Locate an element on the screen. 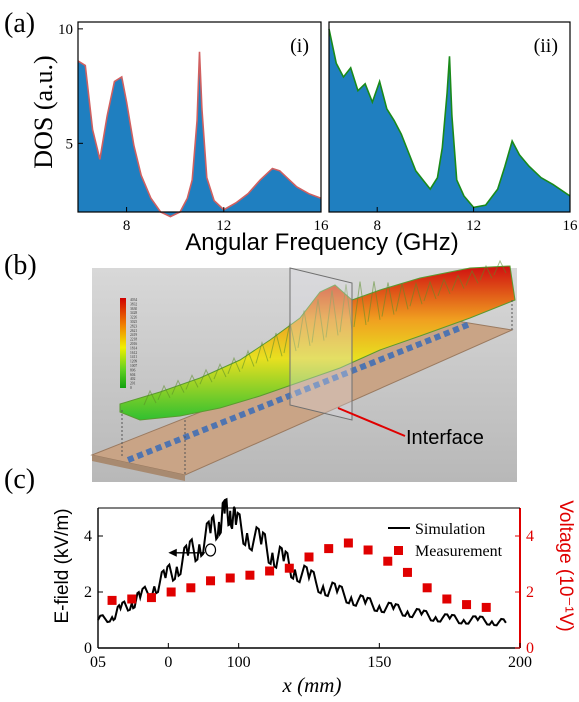  dos-plot-ii: 8 12 16 (ii) is located at coordinates (453, 127).